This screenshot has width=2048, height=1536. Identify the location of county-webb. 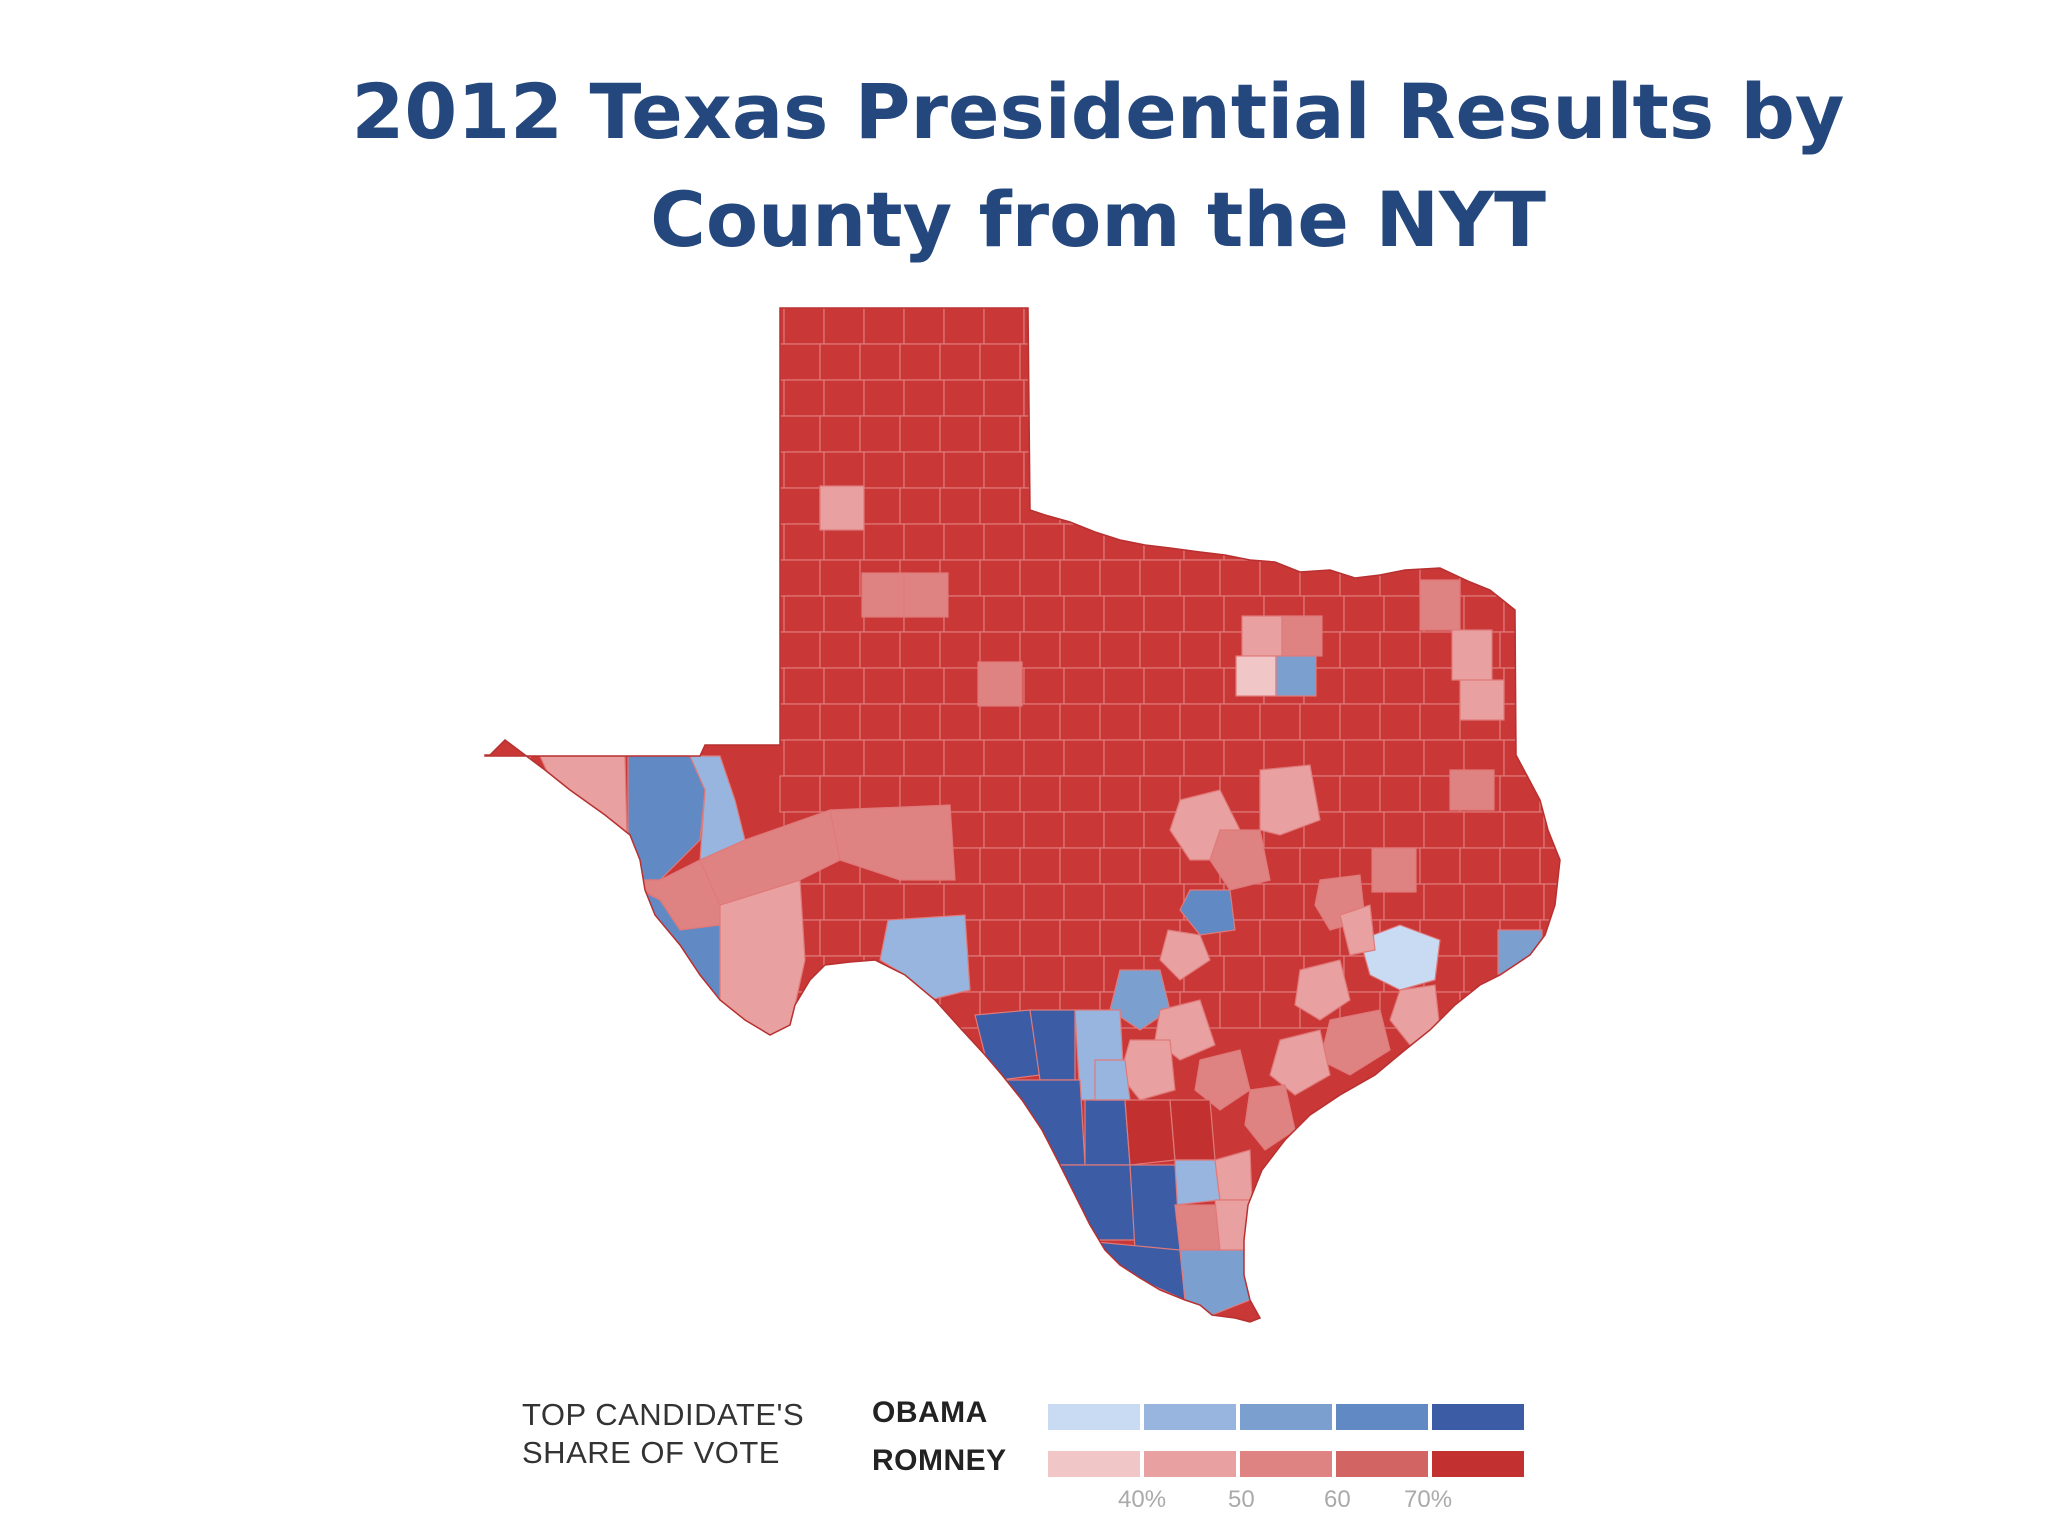
(1042, 1122).